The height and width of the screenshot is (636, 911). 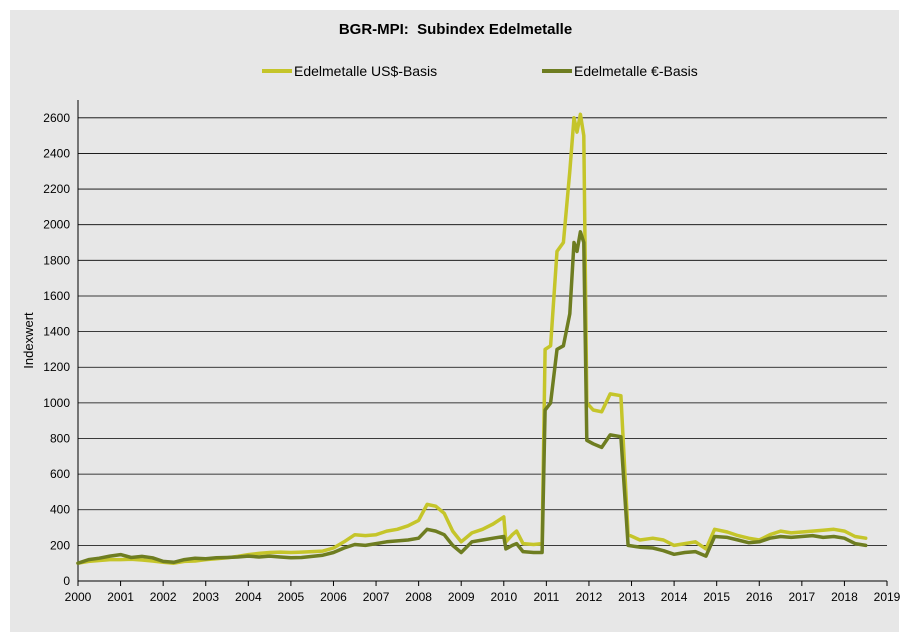 I want to click on x-tick-label: 2019, so click(x=887, y=597).